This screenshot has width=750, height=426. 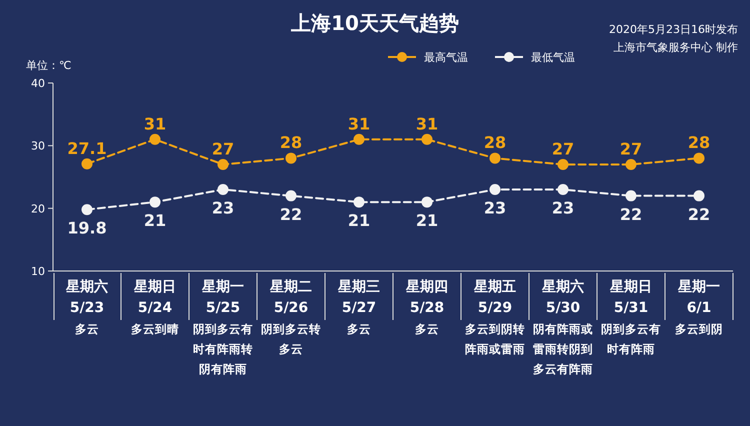 What do you see at coordinates (291, 317) in the screenshot?
I see `x-tick-label: 星期二 5/26 阴到多云转多云` at bounding box center [291, 317].